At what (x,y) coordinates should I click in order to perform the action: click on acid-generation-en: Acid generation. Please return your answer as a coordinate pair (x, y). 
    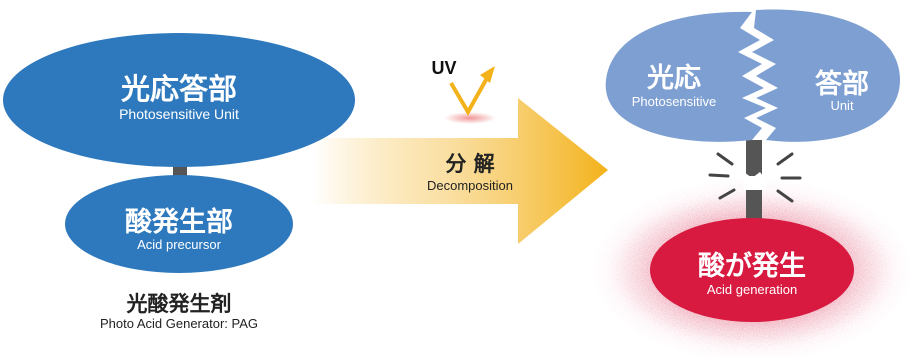
    Looking at the image, I should click on (752, 289).